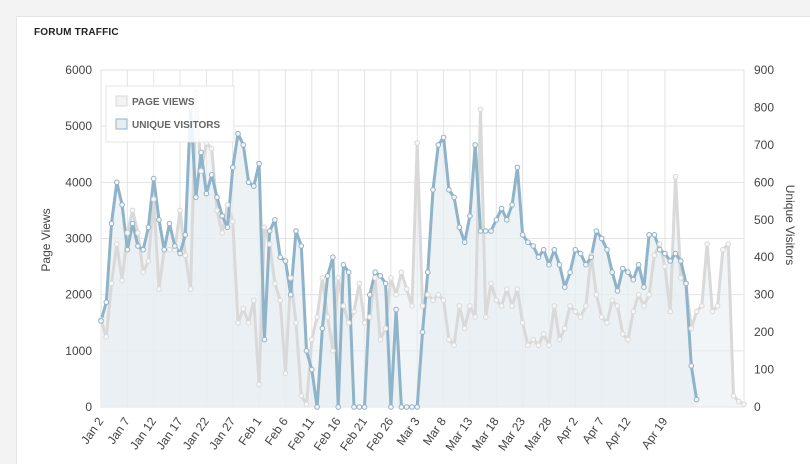 Image resolution: width=810 pixels, height=464 pixels. Describe the element at coordinates (121, 101) in the screenshot. I see `legend-swatch-page-views` at that location.